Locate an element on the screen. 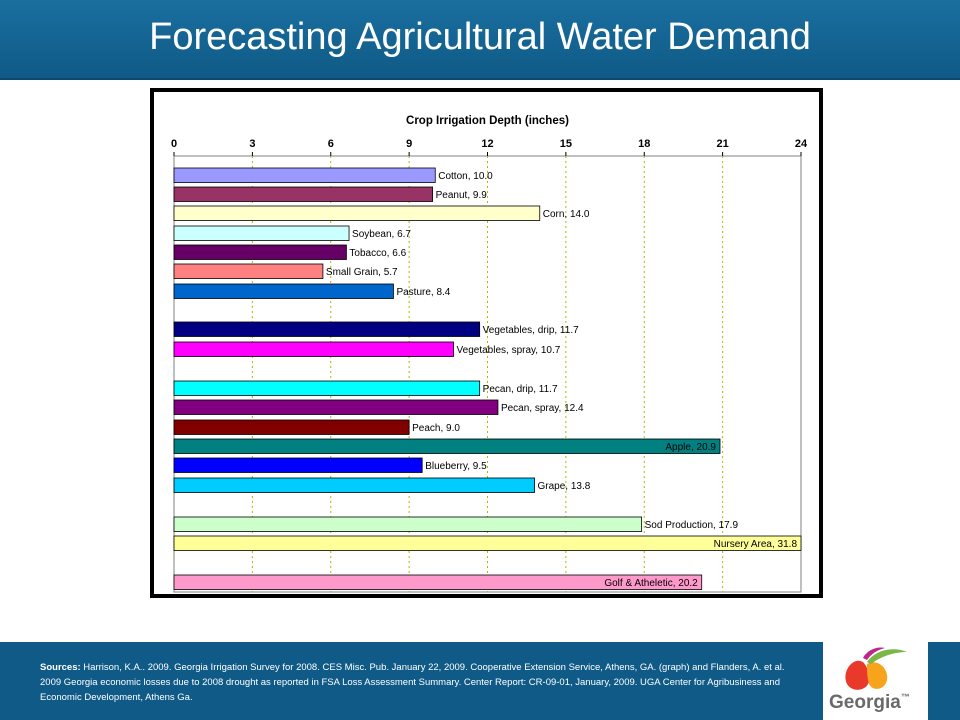 The height and width of the screenshot is (720, 960). logo-name: Georgia is located at coordinates (865, 702).